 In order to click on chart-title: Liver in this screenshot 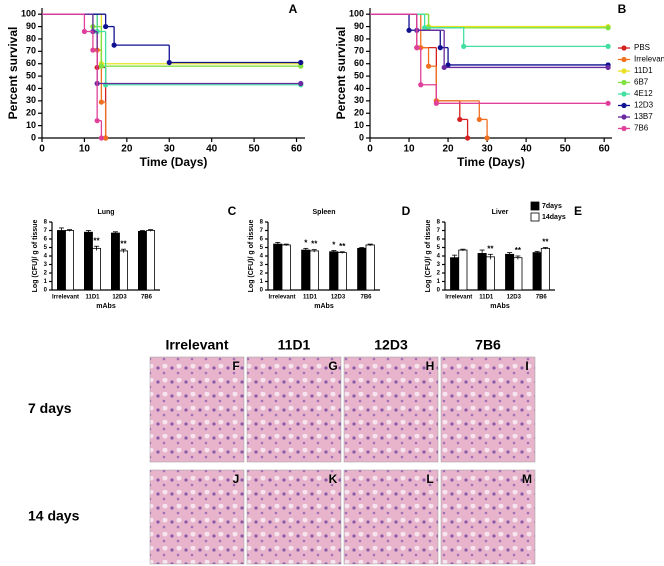, I will do `click(500, 212)`.